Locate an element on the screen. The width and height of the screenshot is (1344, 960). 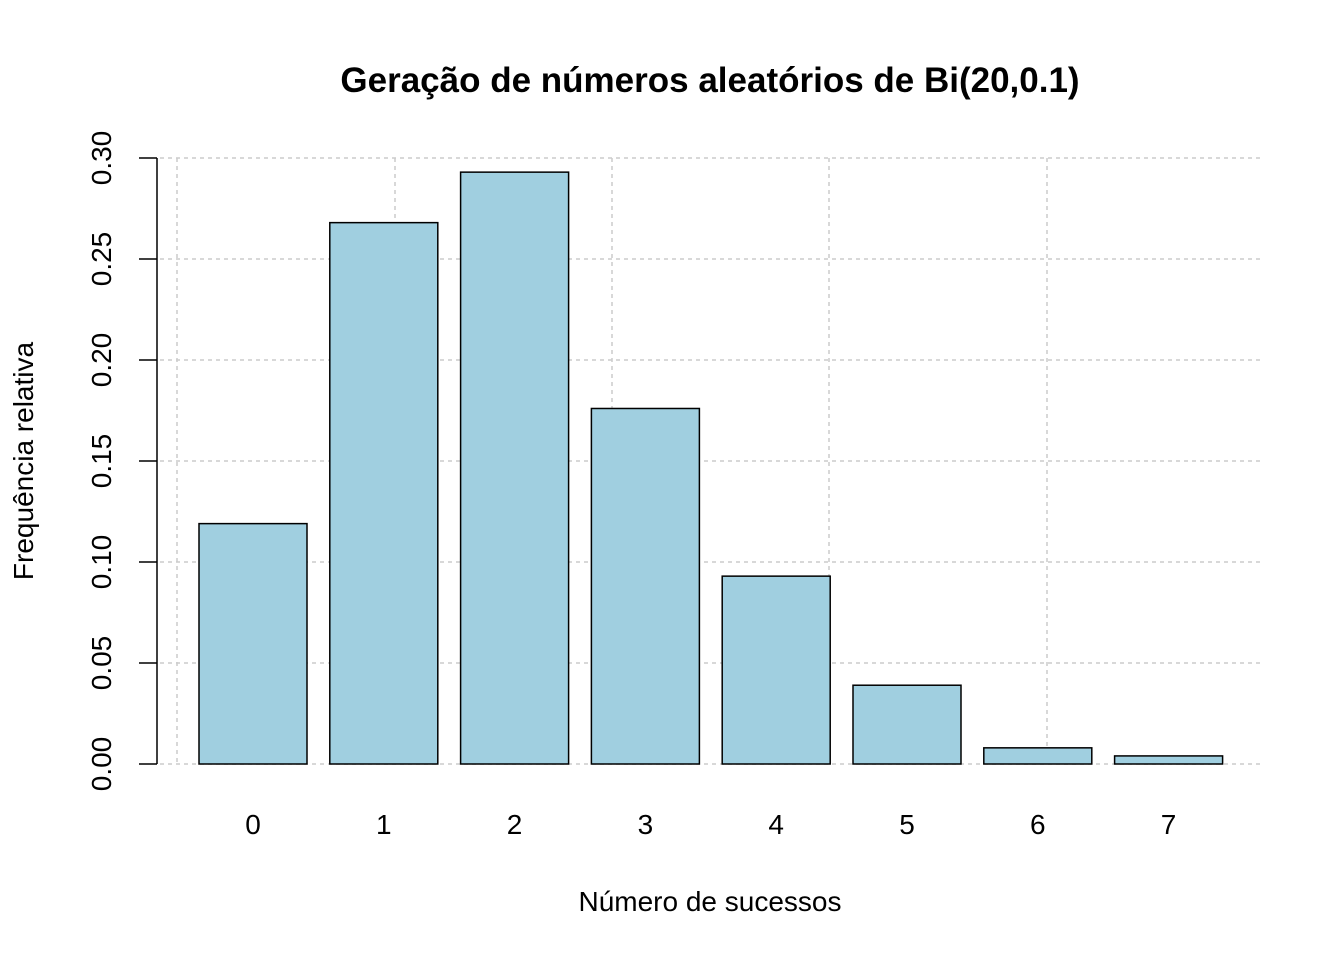
x-tick-label: 4 is located at coordinates (776, 824).